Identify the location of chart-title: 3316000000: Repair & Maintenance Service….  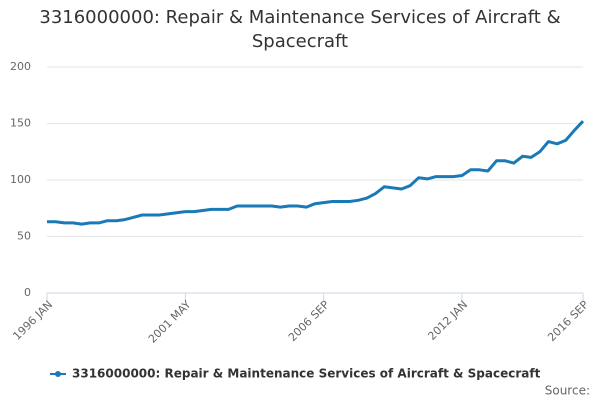
(300, 29).